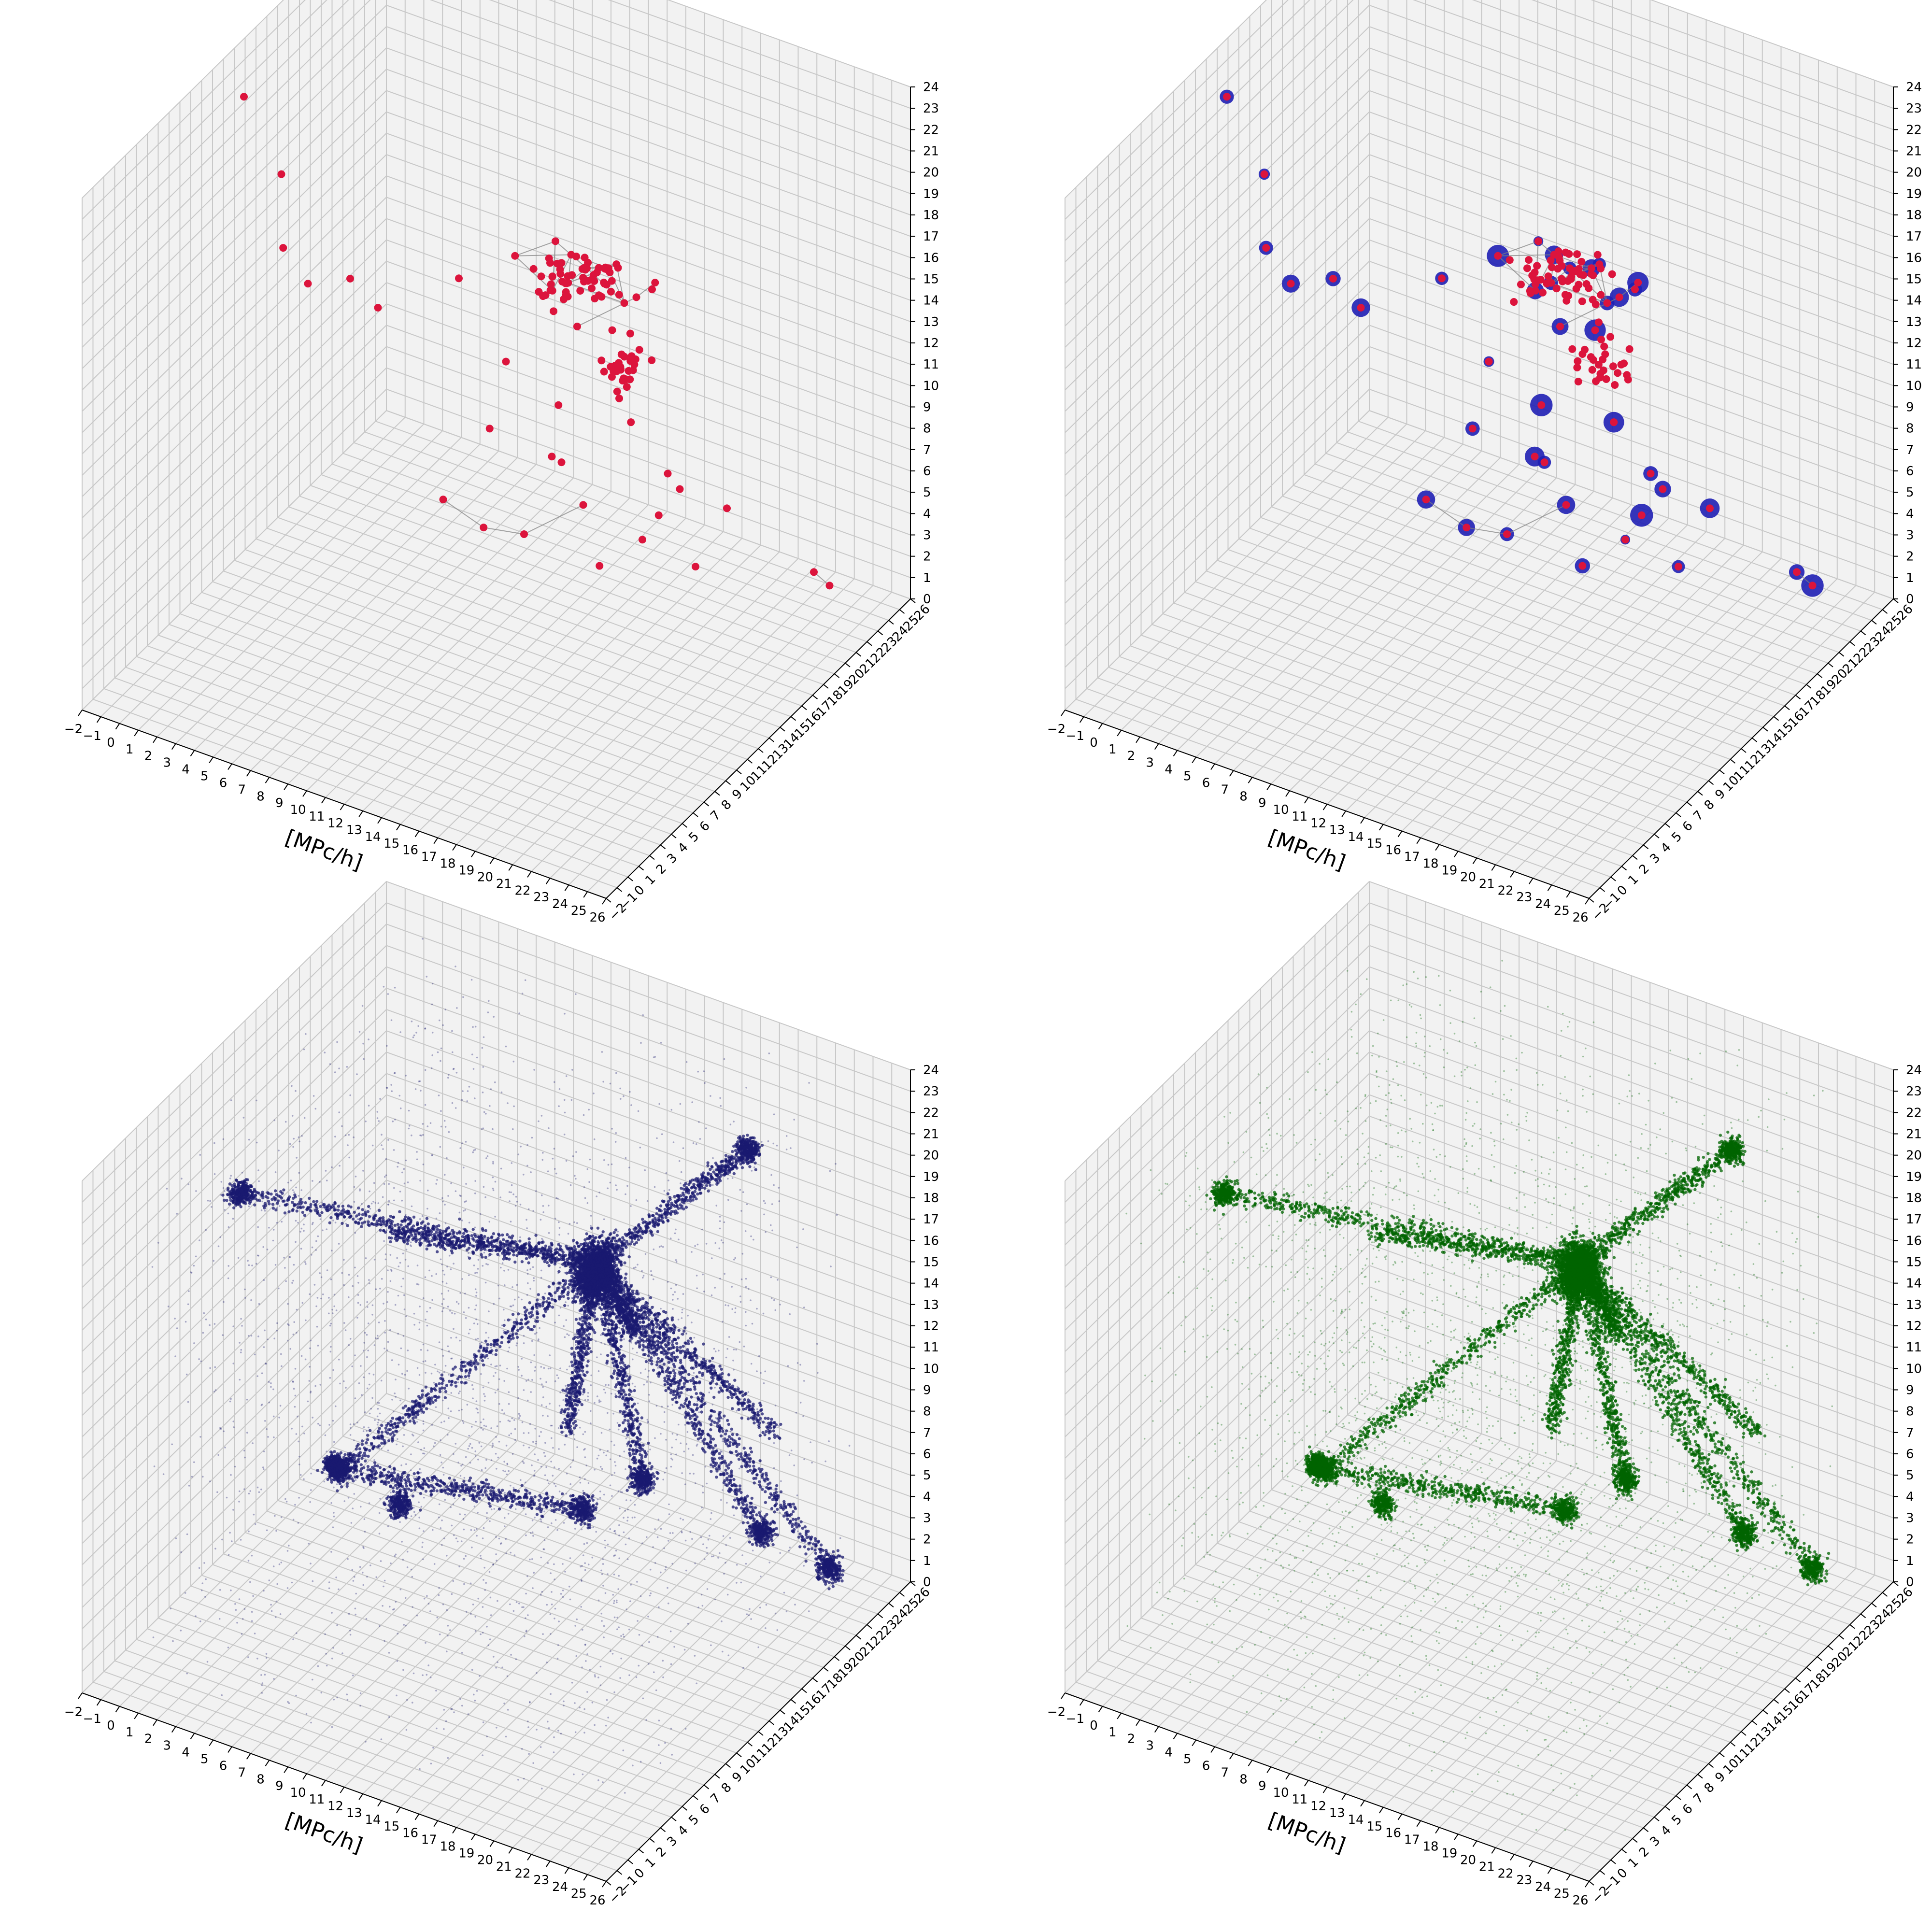 The image size is (1932, 1932). Describe the element at coordinates (485, 877) in the screenshot. I see `x-tick-label: 20` at that location.